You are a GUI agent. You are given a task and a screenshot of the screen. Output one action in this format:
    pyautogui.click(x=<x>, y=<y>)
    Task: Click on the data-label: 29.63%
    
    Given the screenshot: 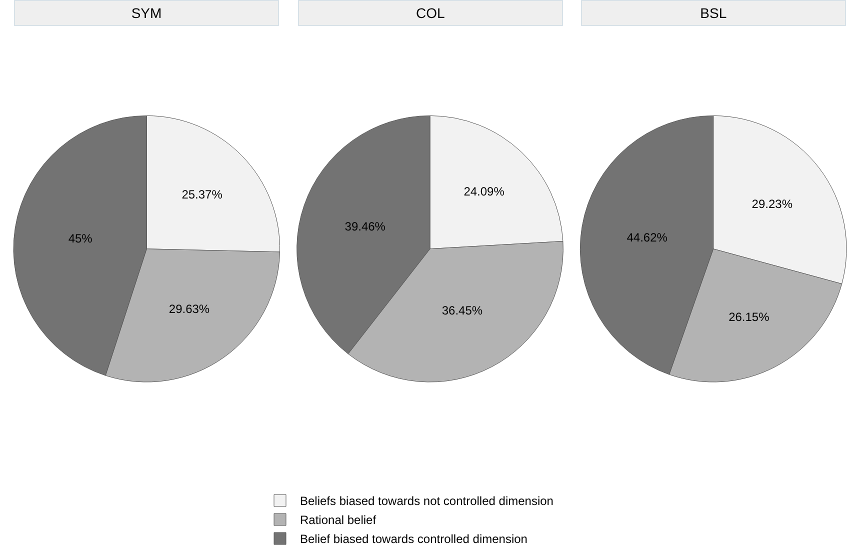 What is the action you would take?
    pyautogui.click(x=189, y=309)
    